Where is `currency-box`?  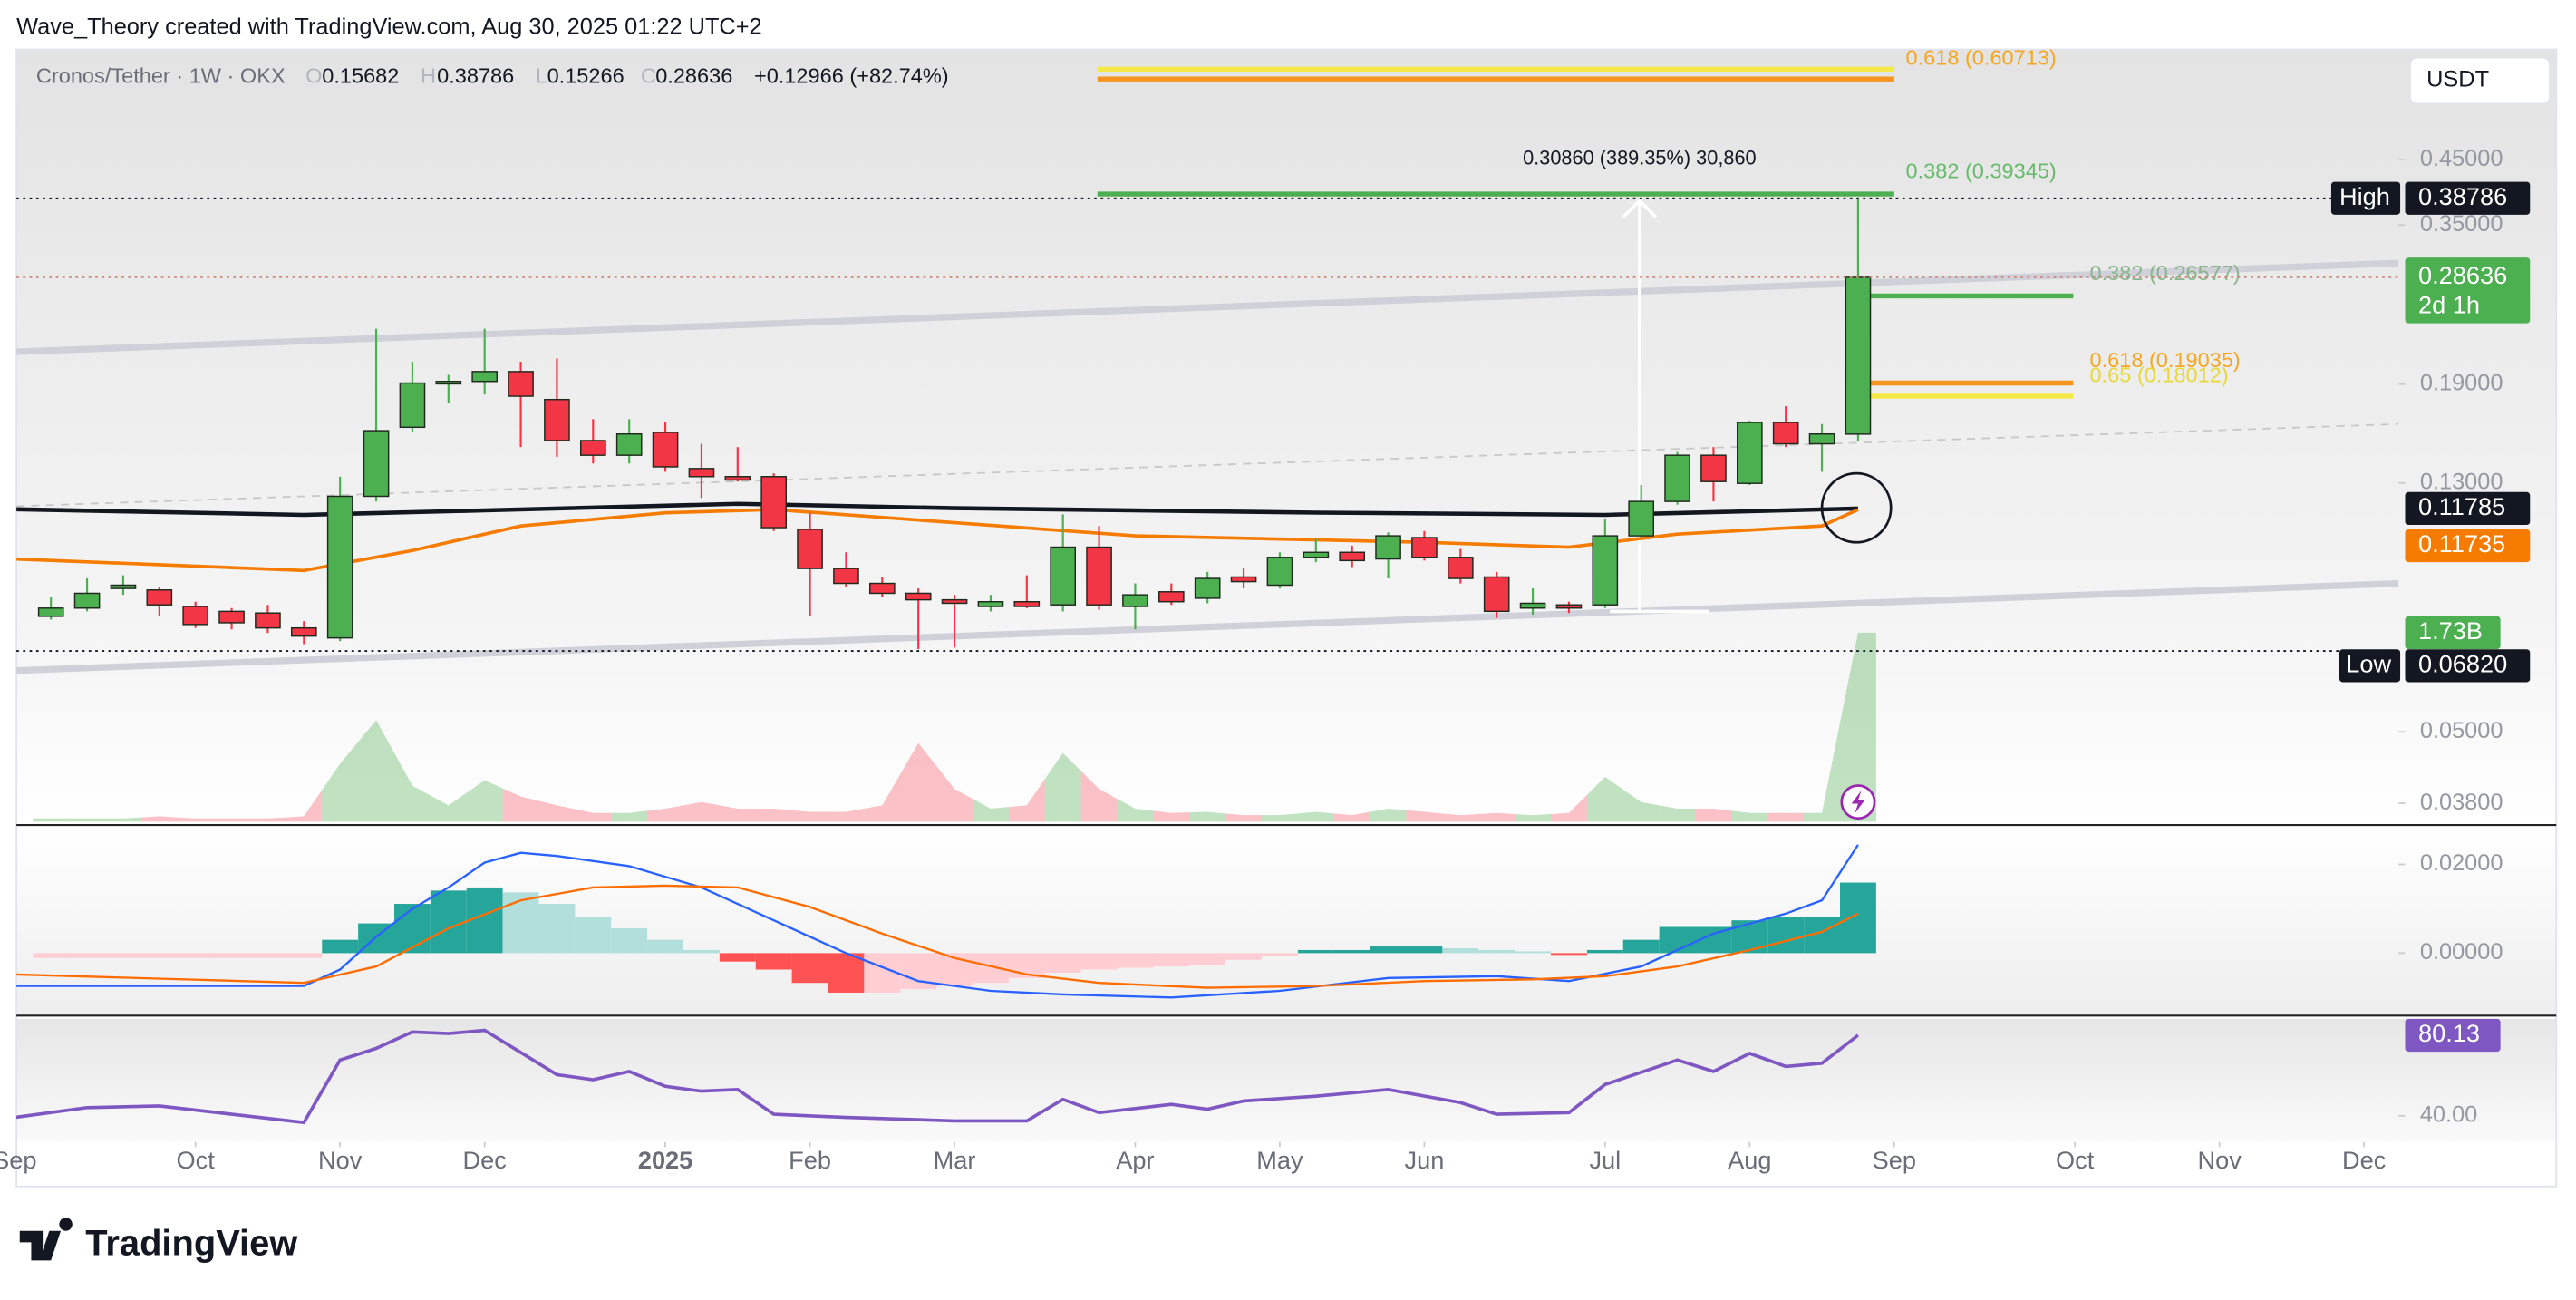
currency-box is located at coordinates (2480, 80).